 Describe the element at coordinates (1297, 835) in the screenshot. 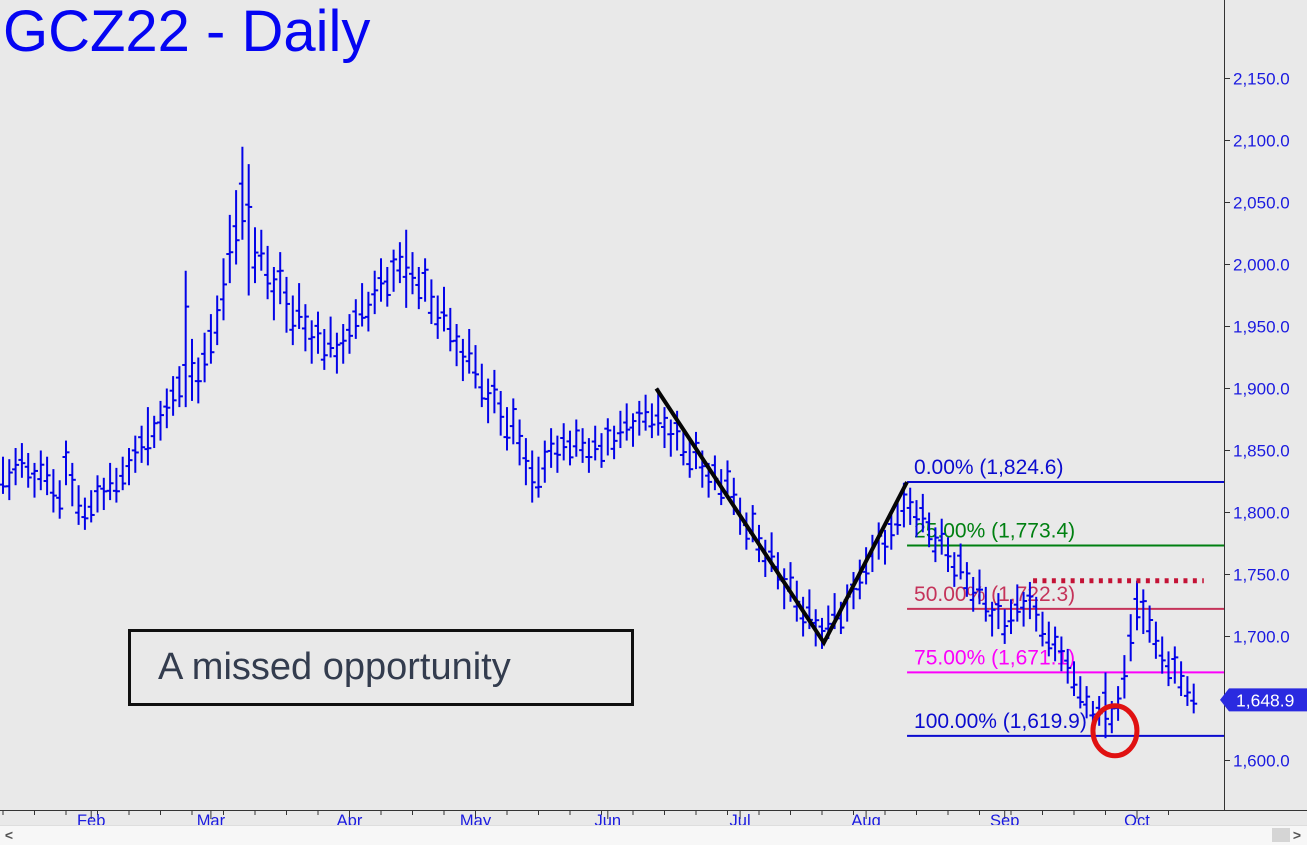

I see `scroll-right-icon: >` at that location.